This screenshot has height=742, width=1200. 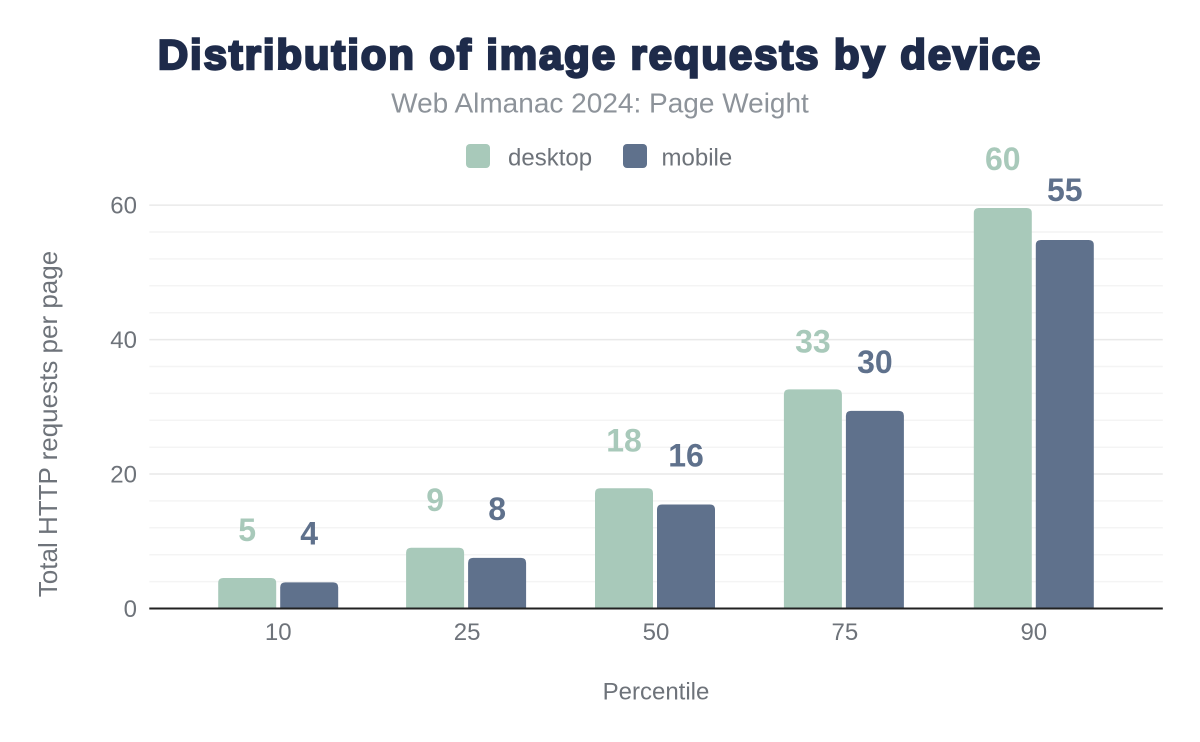 What do you see at coordinates (845, 632) in the screenshot?
I see `svg-text: 75` at bounding box center [845, 632].